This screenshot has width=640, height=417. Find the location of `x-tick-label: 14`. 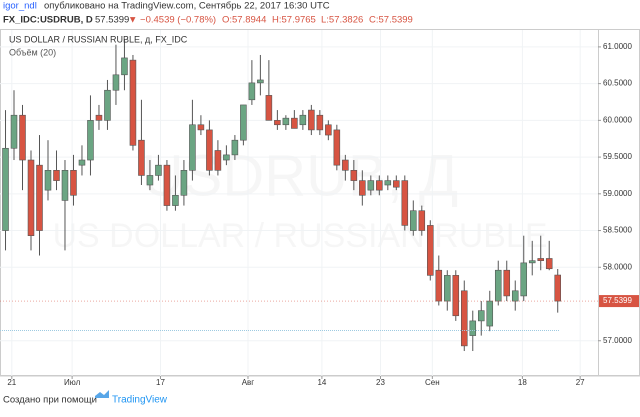

x-tick-label: 14 is located at coordinates (321, 382).